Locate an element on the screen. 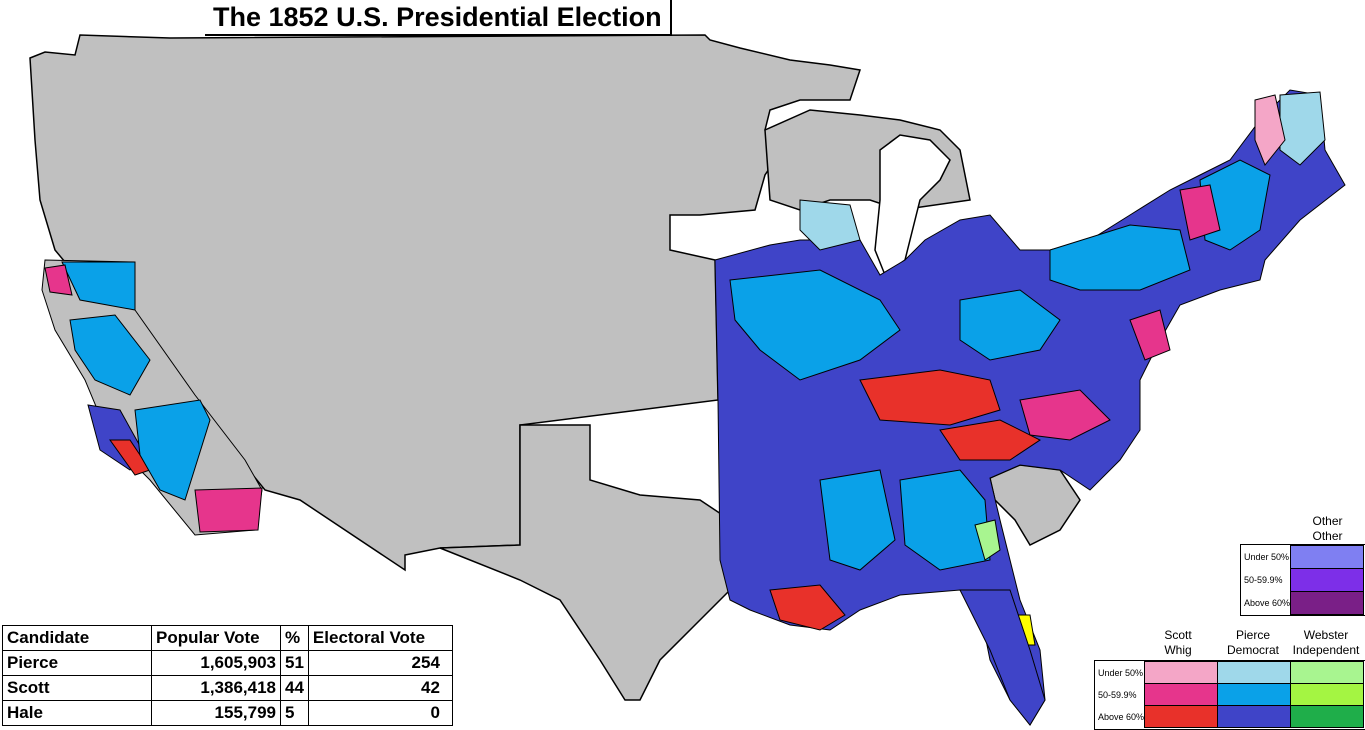 Image resolution: width=1365 pixels, height=730 pixels. legend-other-header: Other Other is located at coordinates (1327, 529).